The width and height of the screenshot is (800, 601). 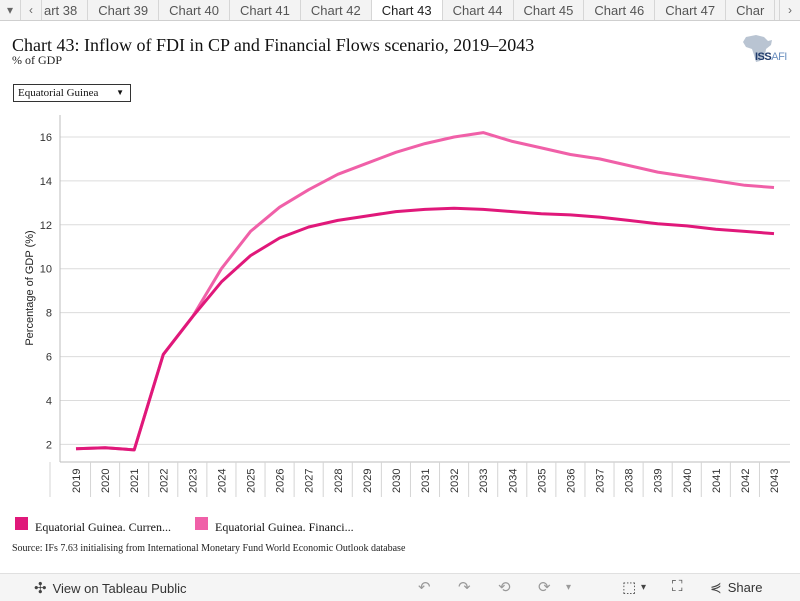 I want to click on logo-suffix: AFI, so click(x=779, y=57).